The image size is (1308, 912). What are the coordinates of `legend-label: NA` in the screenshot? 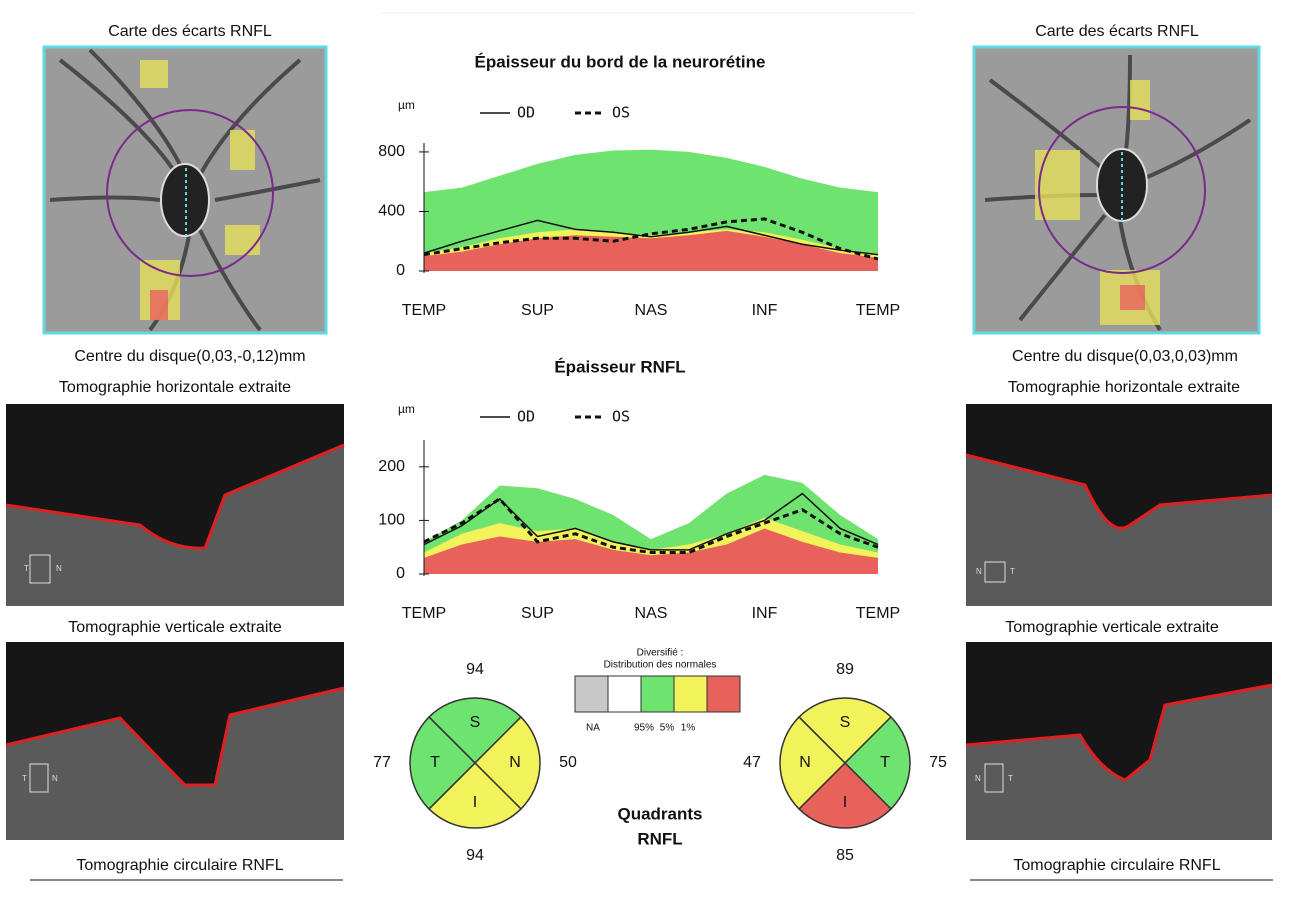 It's located at (593, 728).